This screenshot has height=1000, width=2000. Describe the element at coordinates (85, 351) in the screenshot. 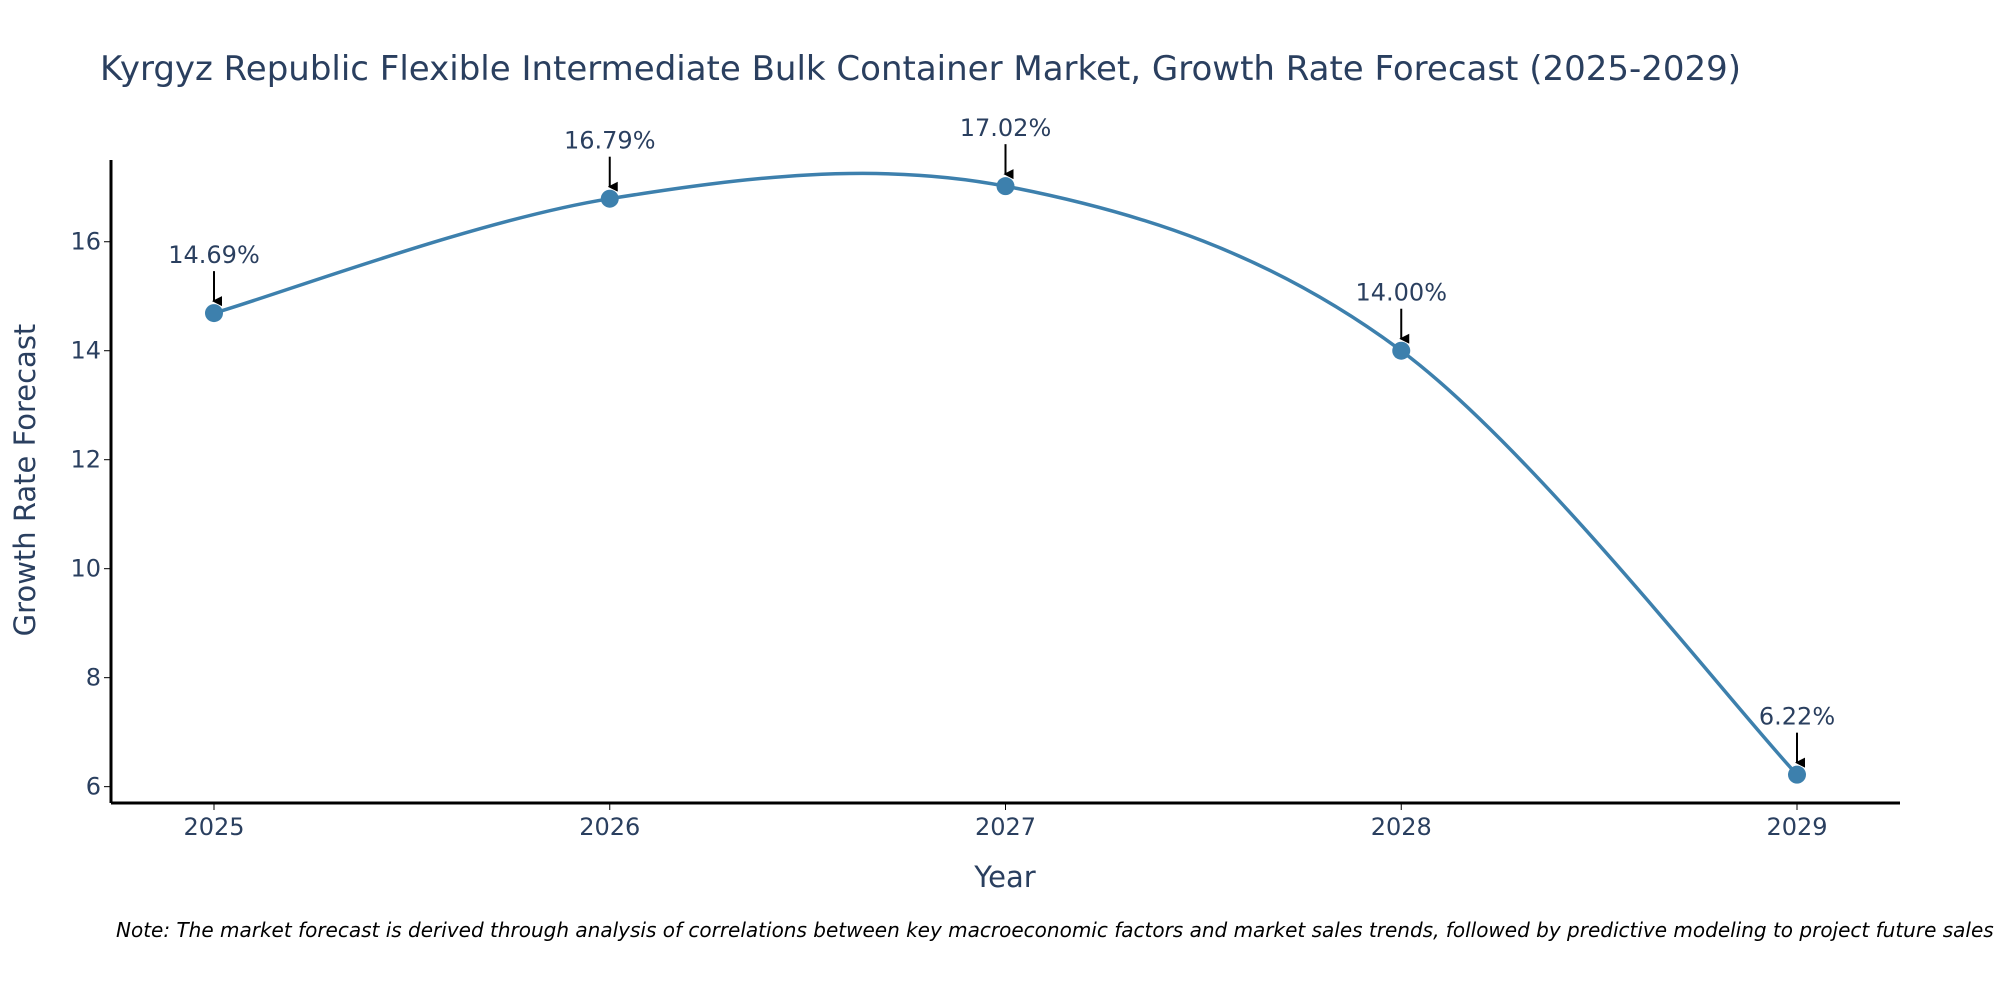

I see `y-tick-label: 14` at that location.